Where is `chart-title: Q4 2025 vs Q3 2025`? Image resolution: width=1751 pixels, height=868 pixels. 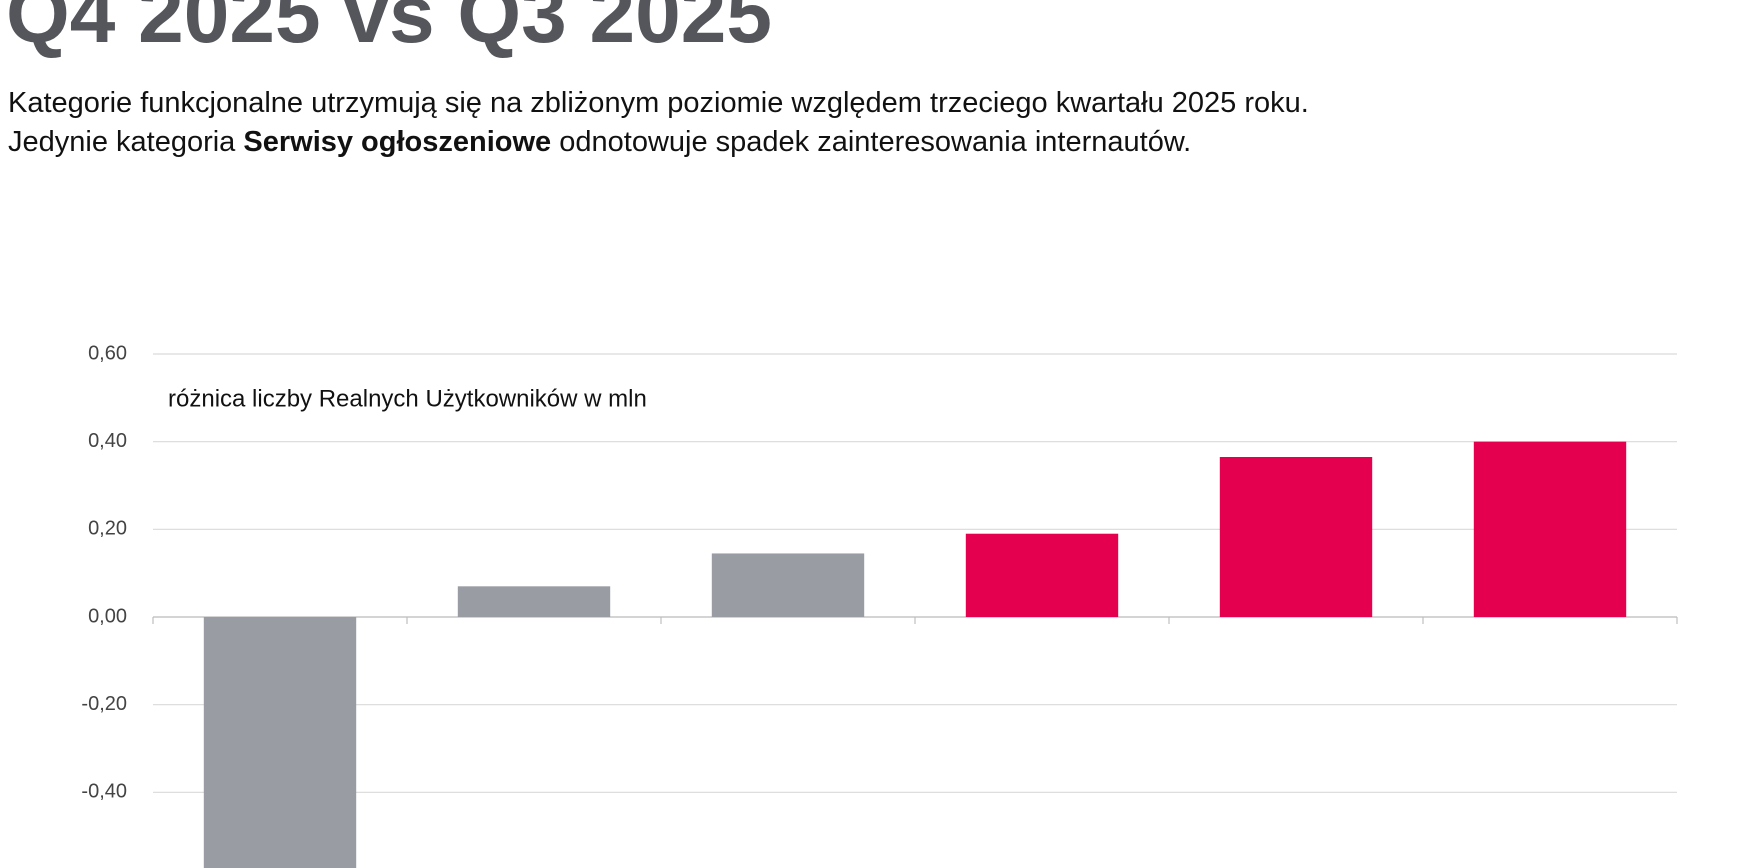
chart-title: Q4 2025 vs Q3 2025 is located at coordinates (389, 30).